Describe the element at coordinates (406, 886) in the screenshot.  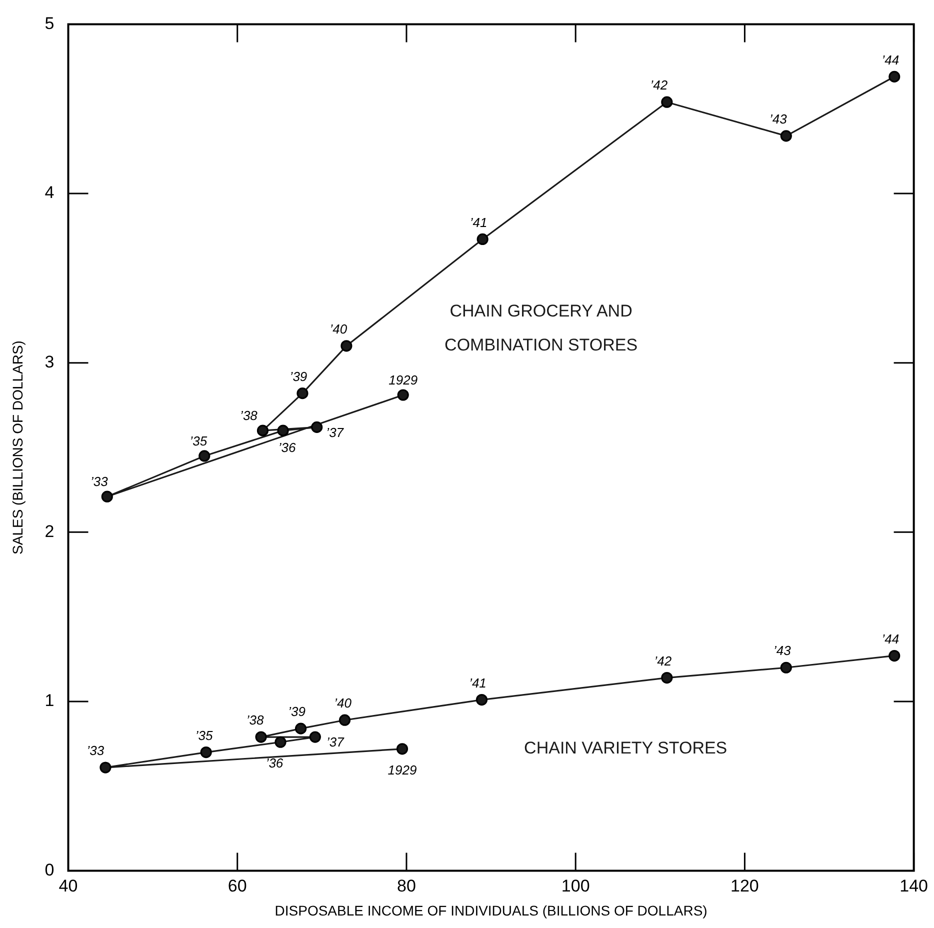
I see `x-tick-label: 80` at that location.